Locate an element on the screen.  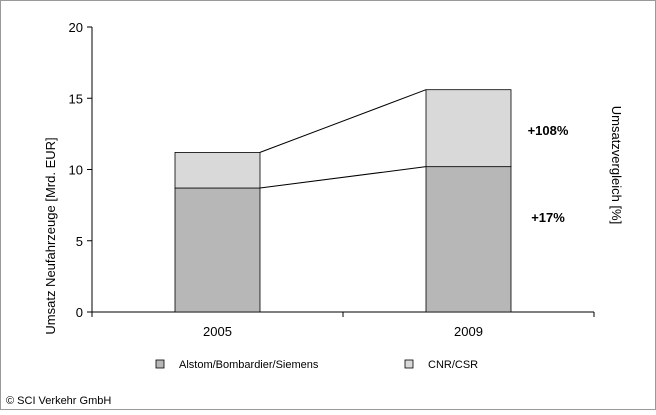
annotation-growth-alstom: +17% is located at coordinates (548, 217).